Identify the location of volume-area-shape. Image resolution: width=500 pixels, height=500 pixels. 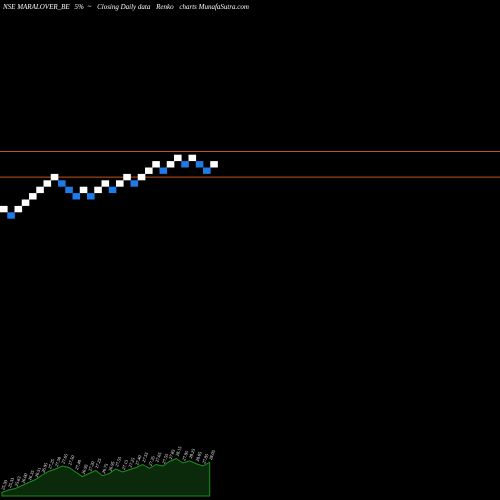
(106, 477).